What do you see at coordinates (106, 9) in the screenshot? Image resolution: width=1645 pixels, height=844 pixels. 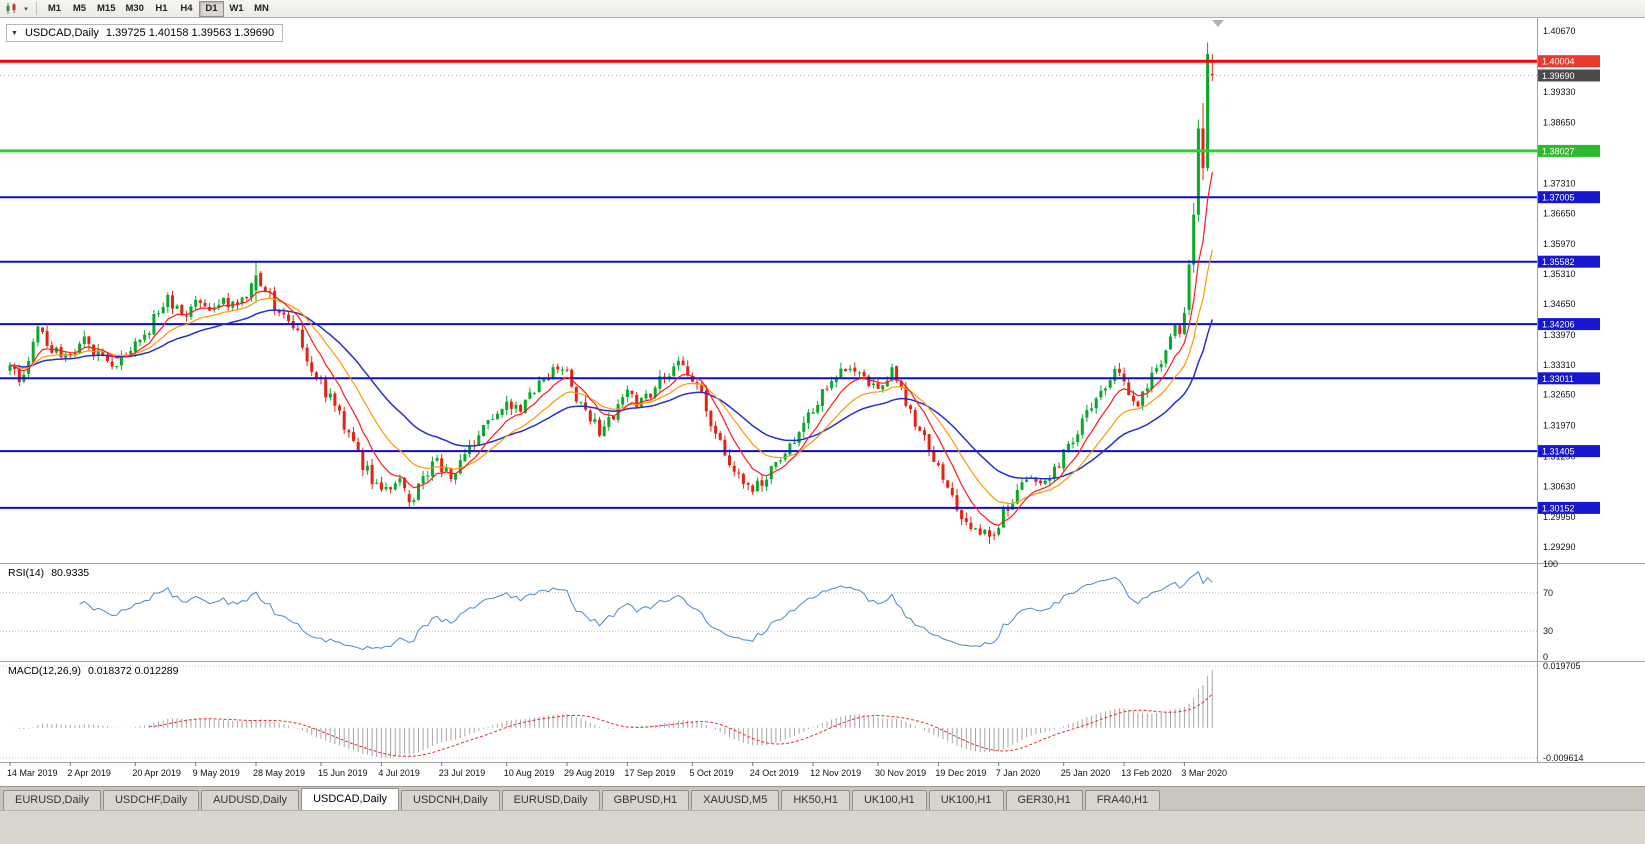 I see `timeframe-button-m15: M15` at bounding box center [106, 9].